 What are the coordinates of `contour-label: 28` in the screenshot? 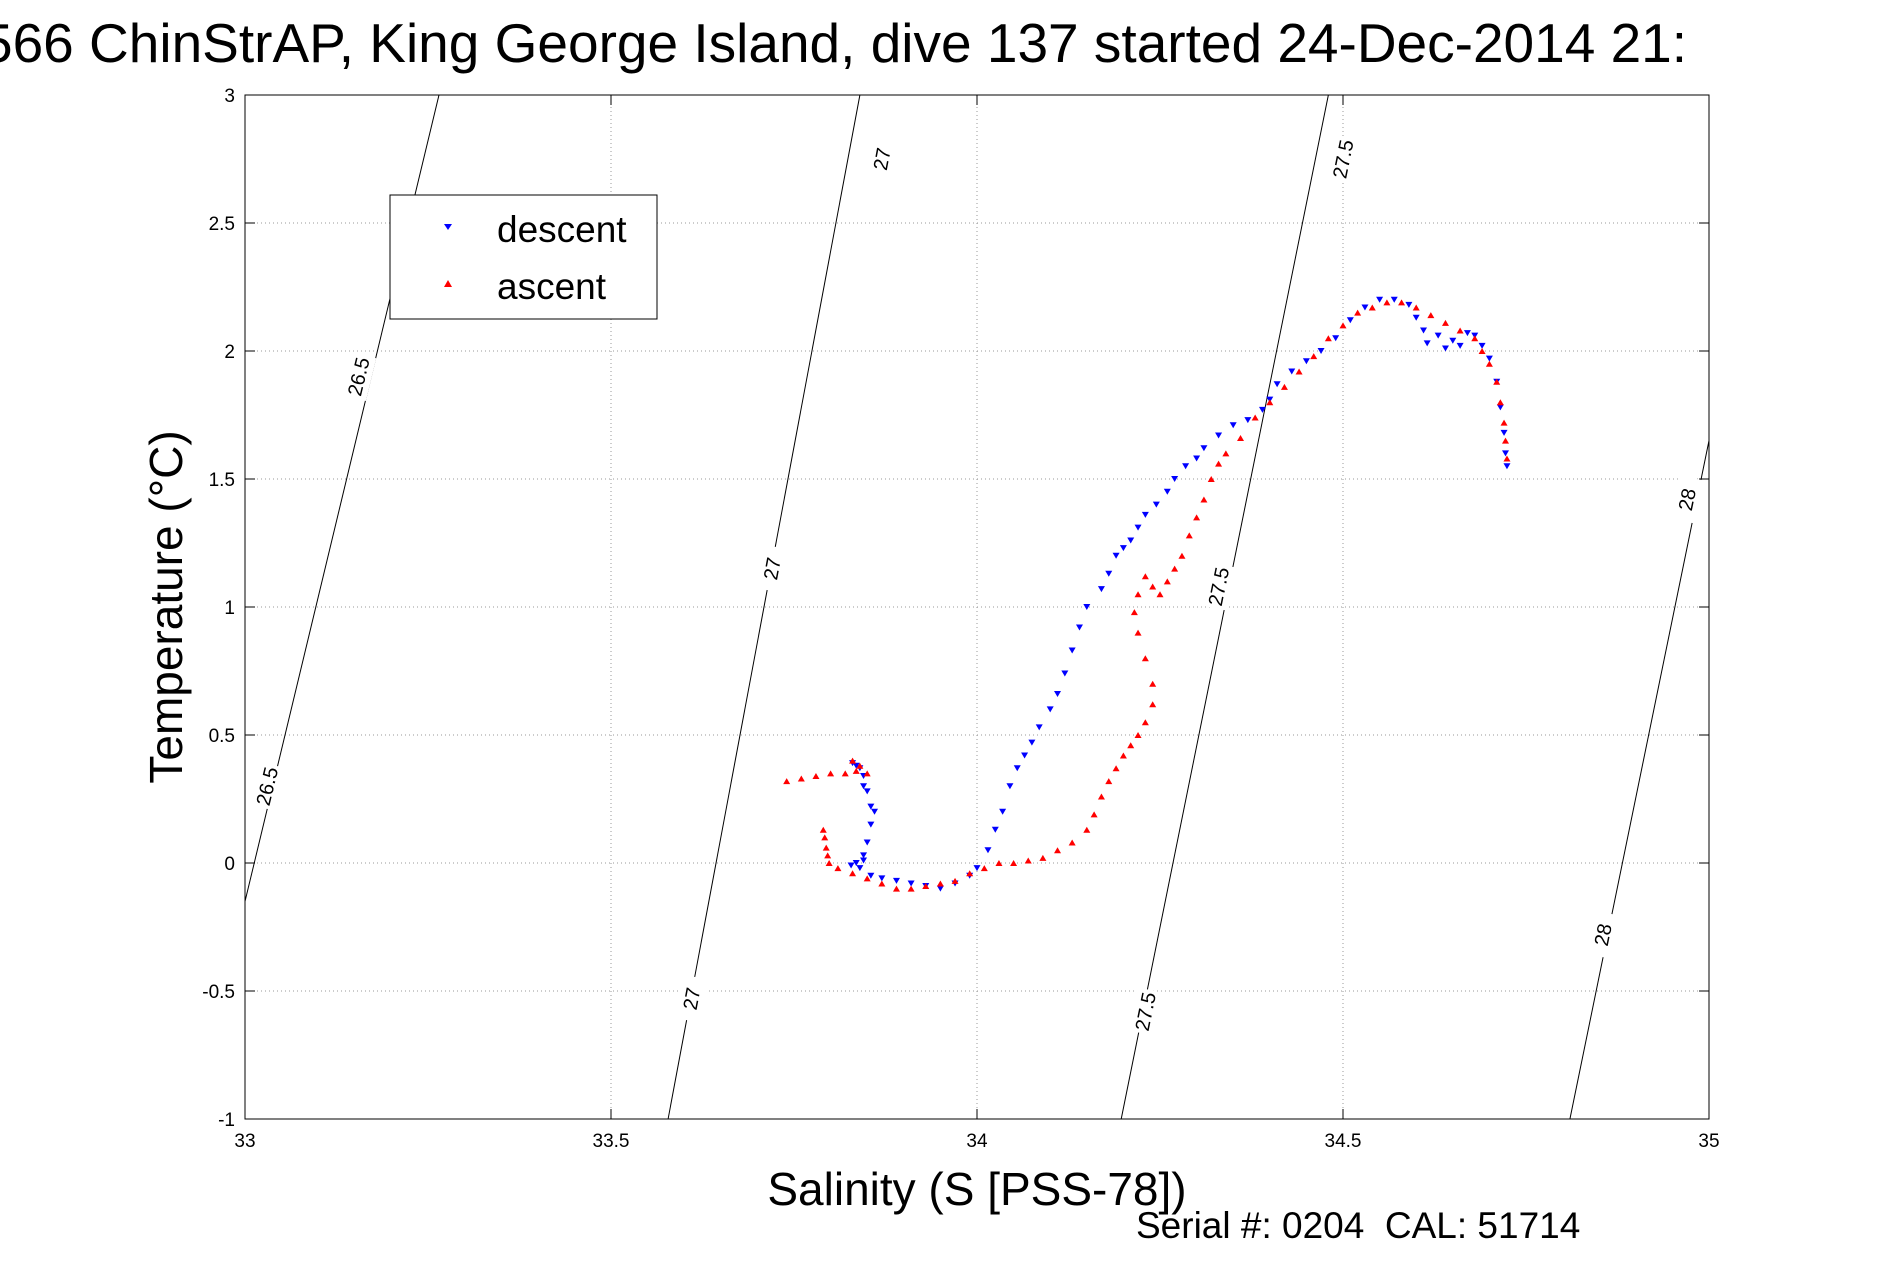 It's located at (1603, 934).